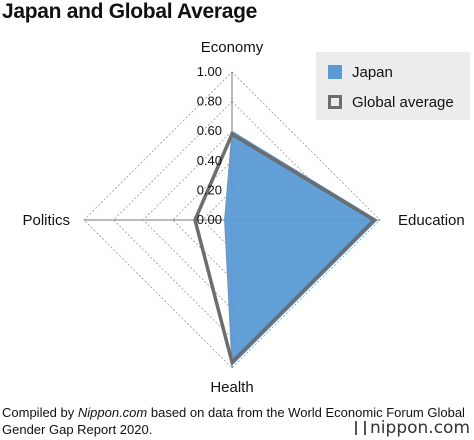 Image resolution: width=474 pixels, height=440 pixels. Describe the element at coordinates (232, 47) in the screenshot. I see `axis-label-economy: Economy` at that location.